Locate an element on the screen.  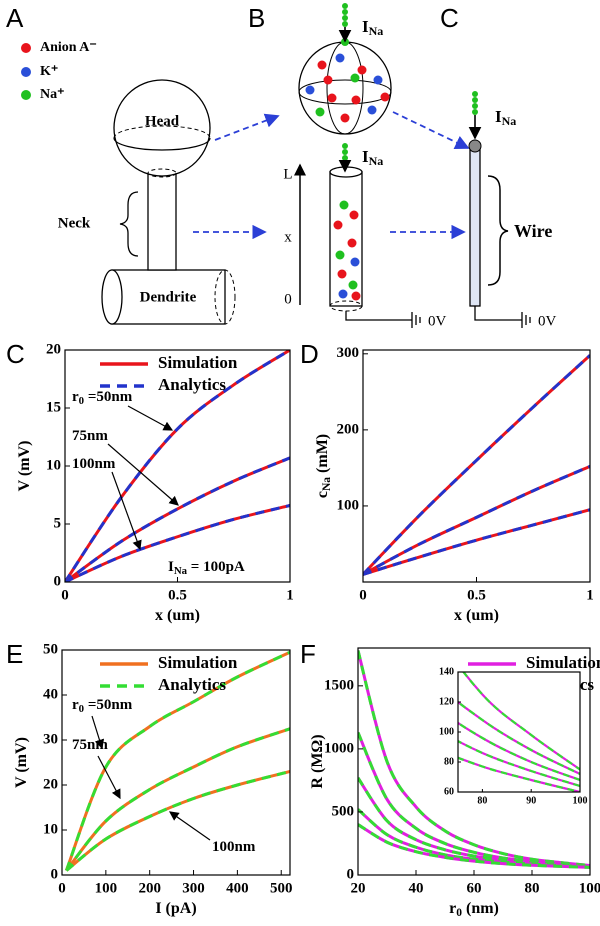
y-tick-label: 0 is located at coordinates (55, 874).